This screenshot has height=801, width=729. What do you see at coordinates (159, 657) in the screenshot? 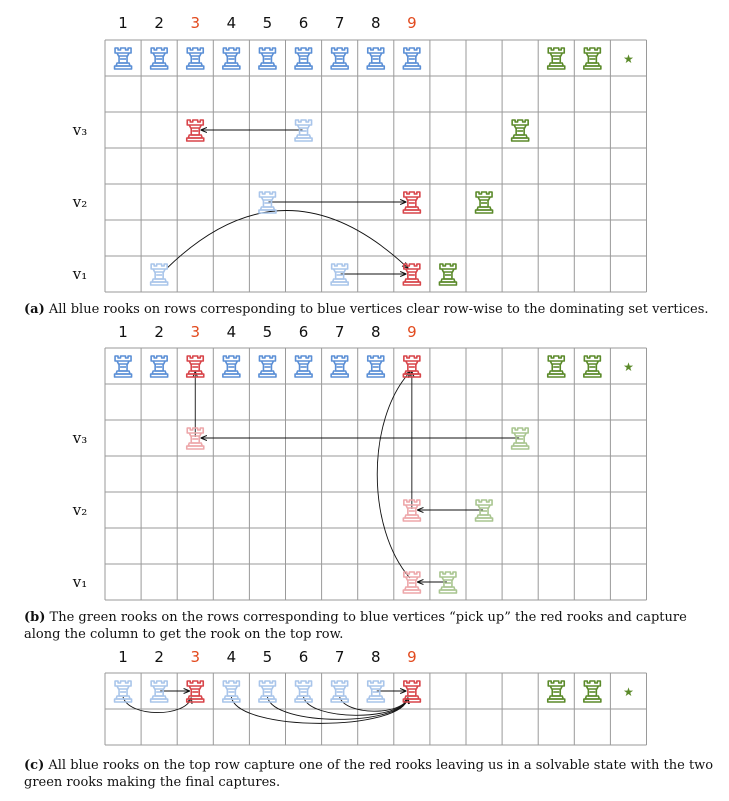
I see `column-label-c-2: 2` at bounding box center [159, 657].